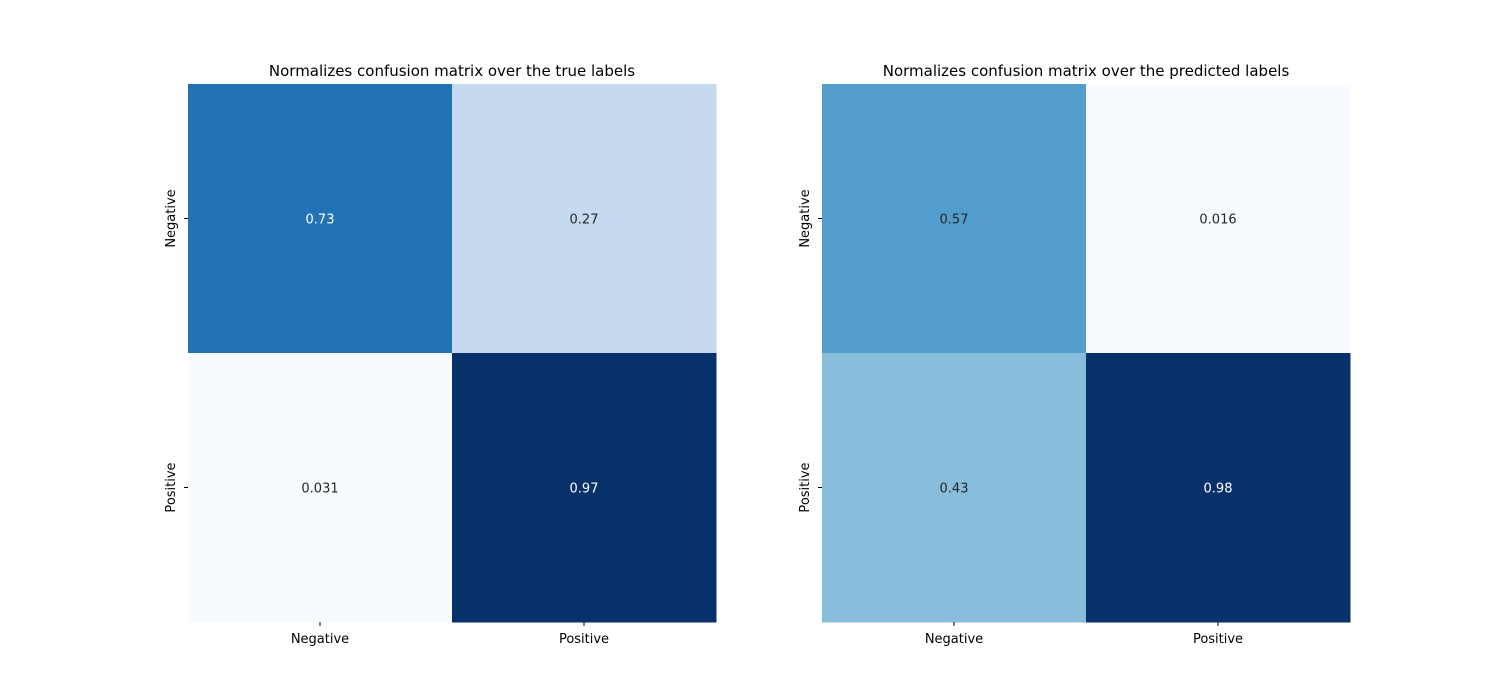 The width and height of the screenshot is (1500, 700). I want to click on cell-value-label: 0.73, so click(320, 220).